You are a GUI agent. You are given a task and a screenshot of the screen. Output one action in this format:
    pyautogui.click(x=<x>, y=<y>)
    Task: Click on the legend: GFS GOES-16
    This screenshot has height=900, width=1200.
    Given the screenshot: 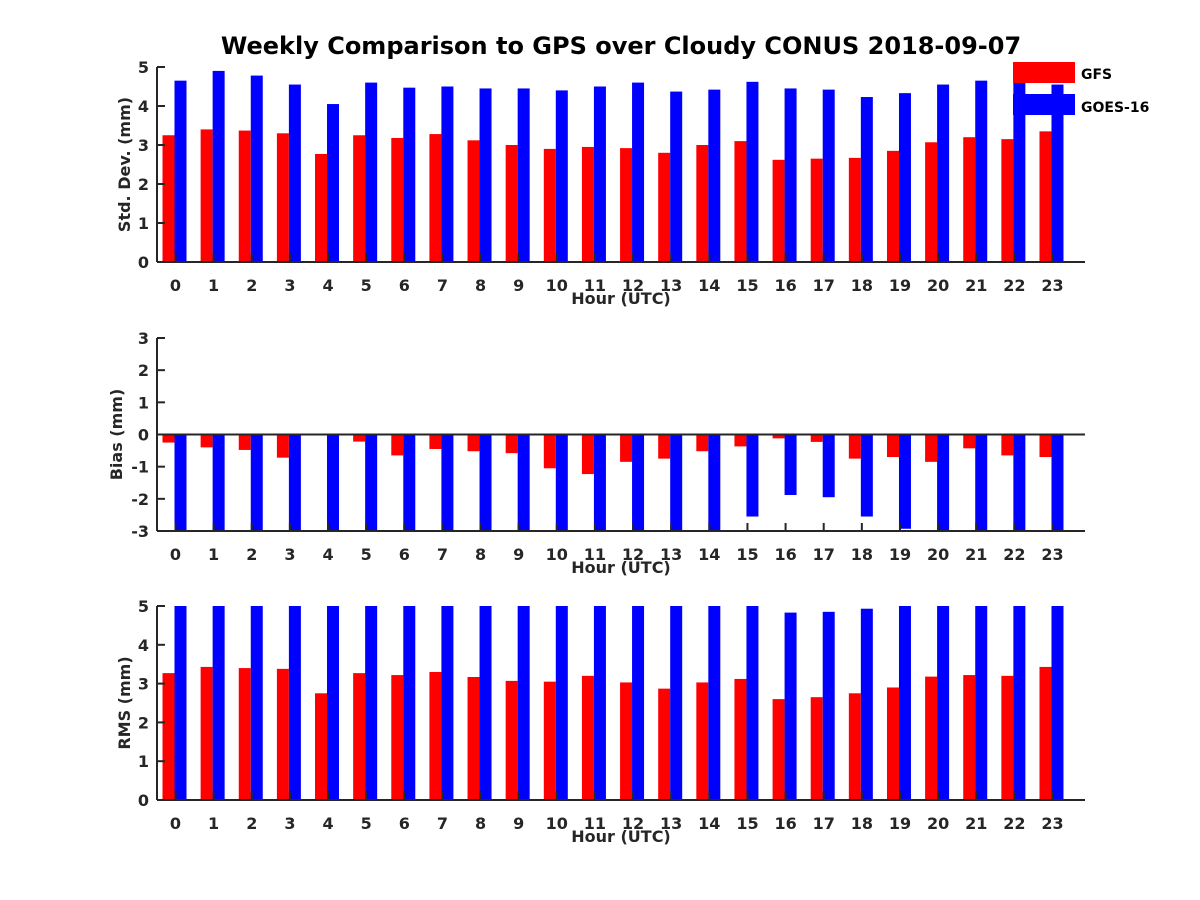 What is the action you would take?
    pyautogui.click(x=1081, y=89)
    